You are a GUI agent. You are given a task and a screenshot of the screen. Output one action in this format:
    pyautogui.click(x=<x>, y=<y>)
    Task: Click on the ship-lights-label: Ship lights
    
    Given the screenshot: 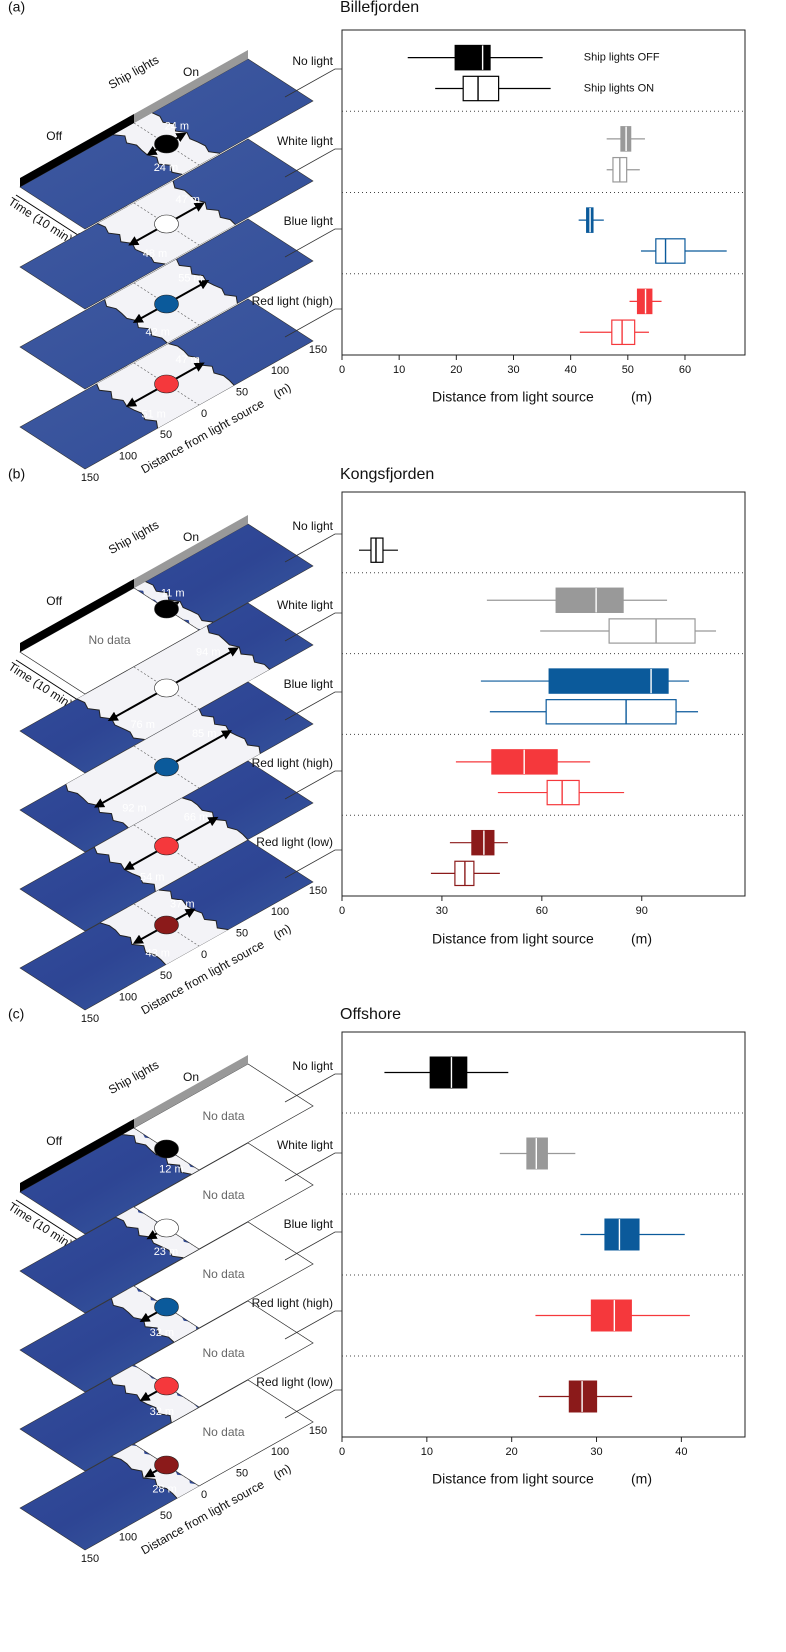 What is the action you would take?
    pyautogui.click(x=133, y=1077)
    